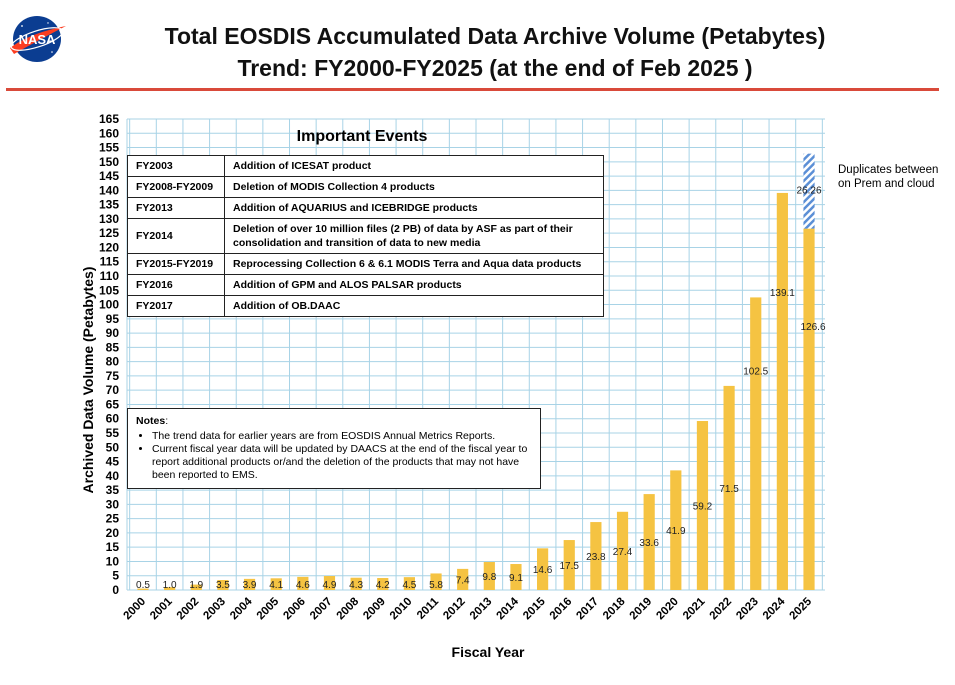 The width and height of the screenshot is (955, 685). Describe the element at coordinates (113, 490) in the screenshot. I see `y-tick-label: 35` at that location.